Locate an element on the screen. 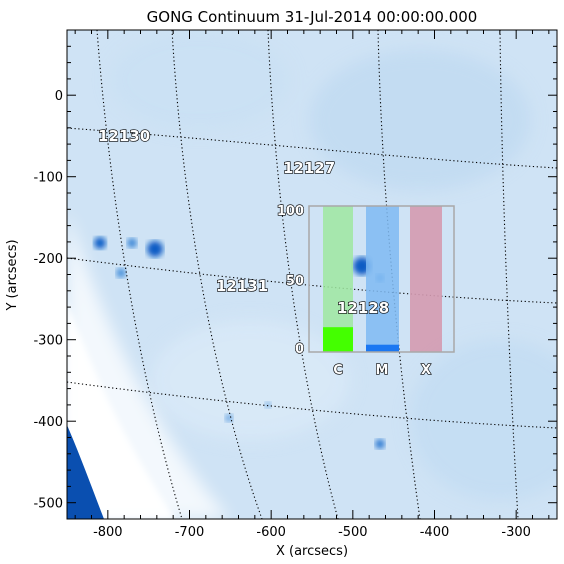 The width and height of the screenshot is (564, 564). inset-y-tick-50: 50 is located at coordinates (295, 281).